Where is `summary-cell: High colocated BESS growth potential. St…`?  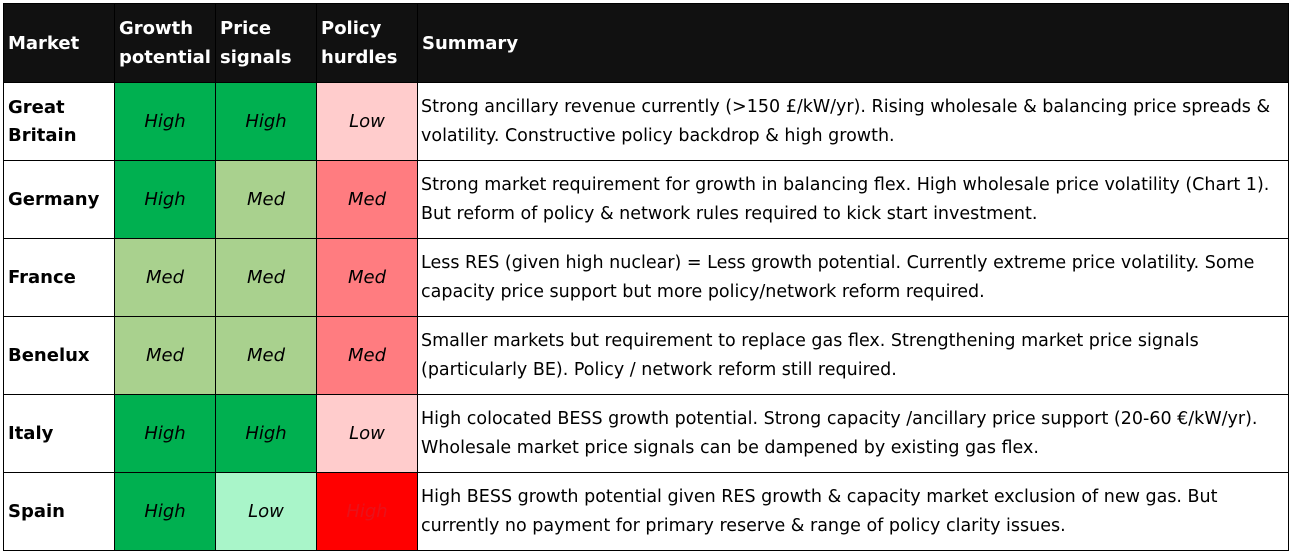
summary-cell: High colocated BESS growth potential. St… is located at coordinates (853, 433).